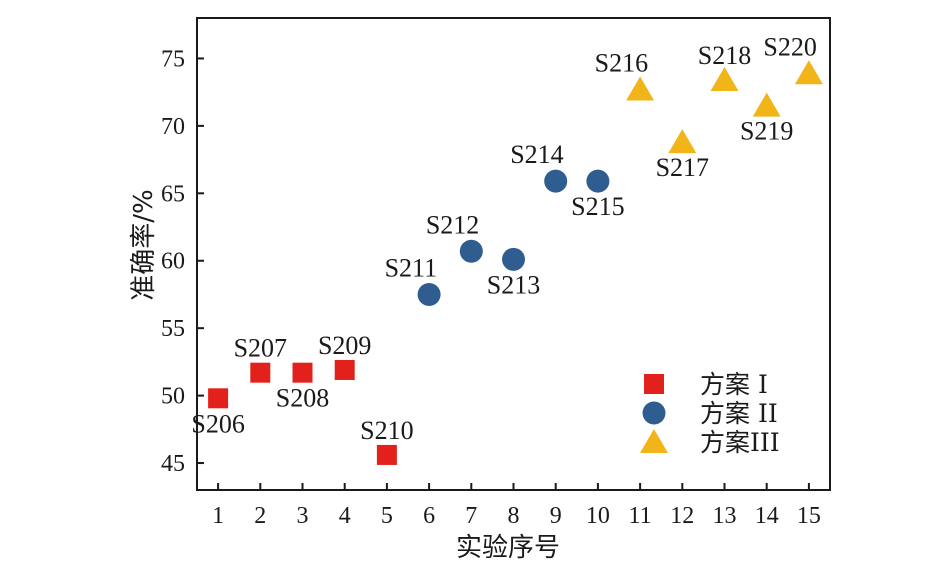 This screenshot has width=945, height=563. Describe the element at coordinates (387, 516) in the screenshot. I see `x-tick-label: 5` at that location.